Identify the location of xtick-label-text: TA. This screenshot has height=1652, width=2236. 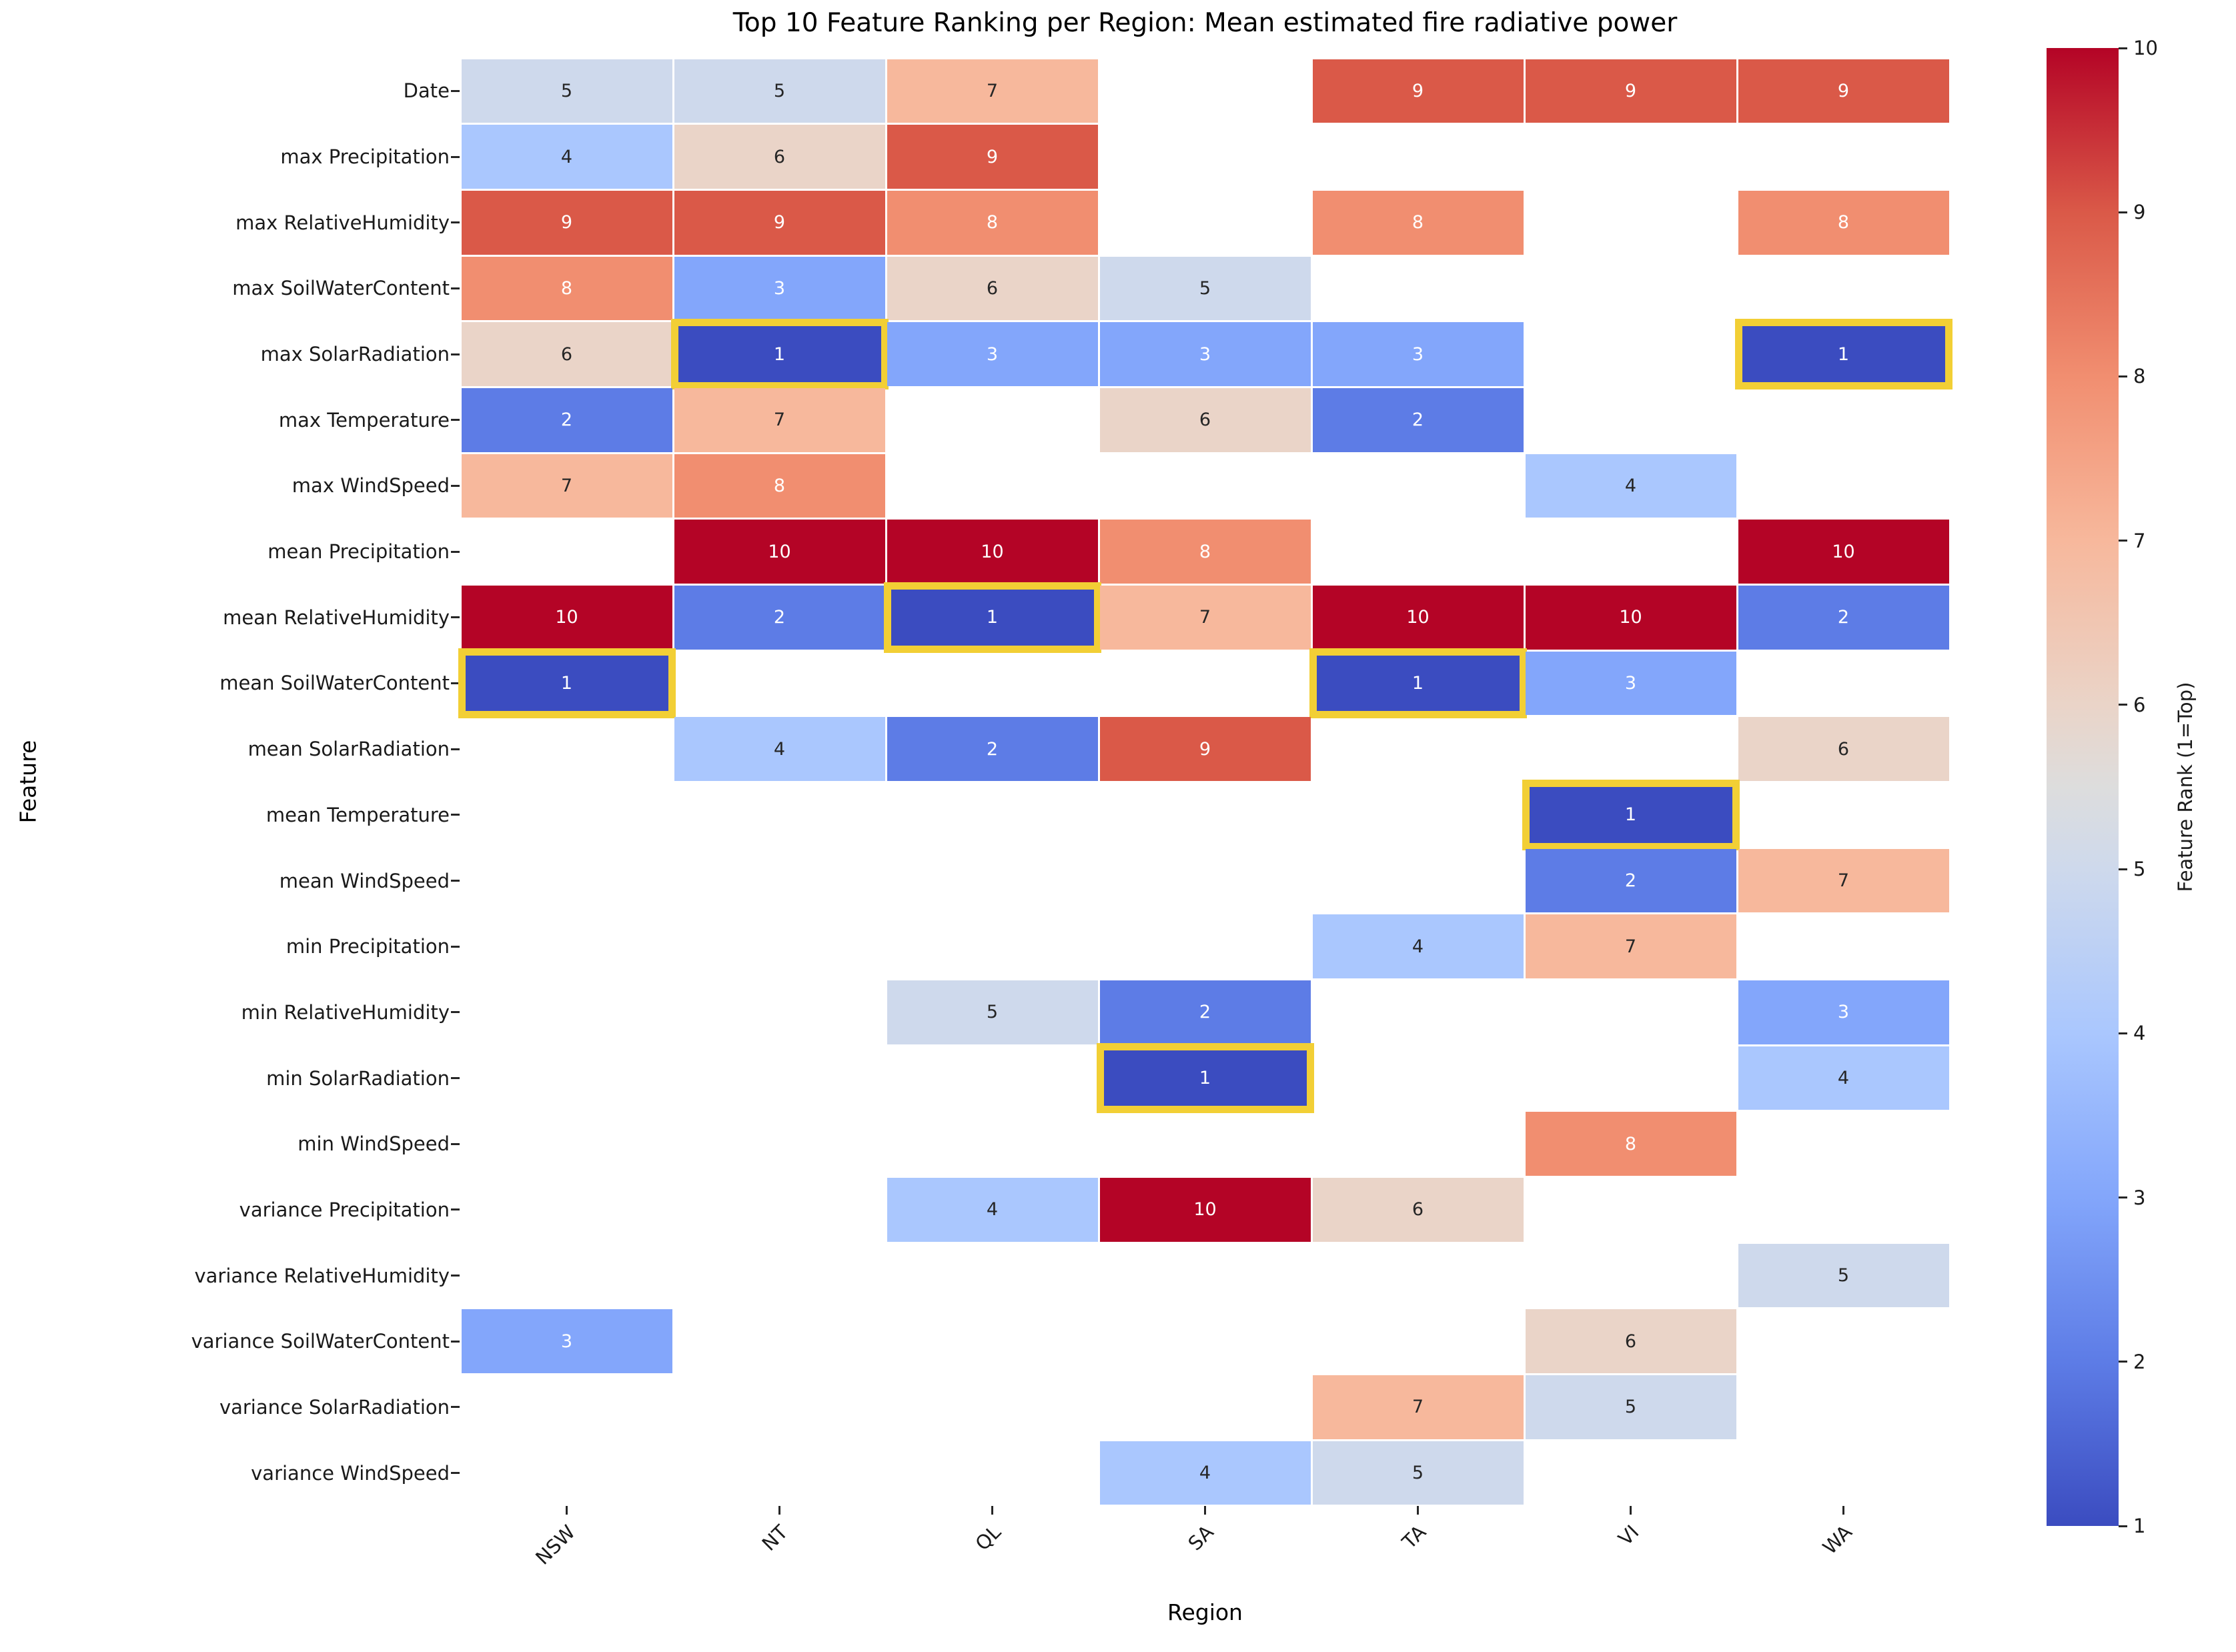
(1414, 1537).